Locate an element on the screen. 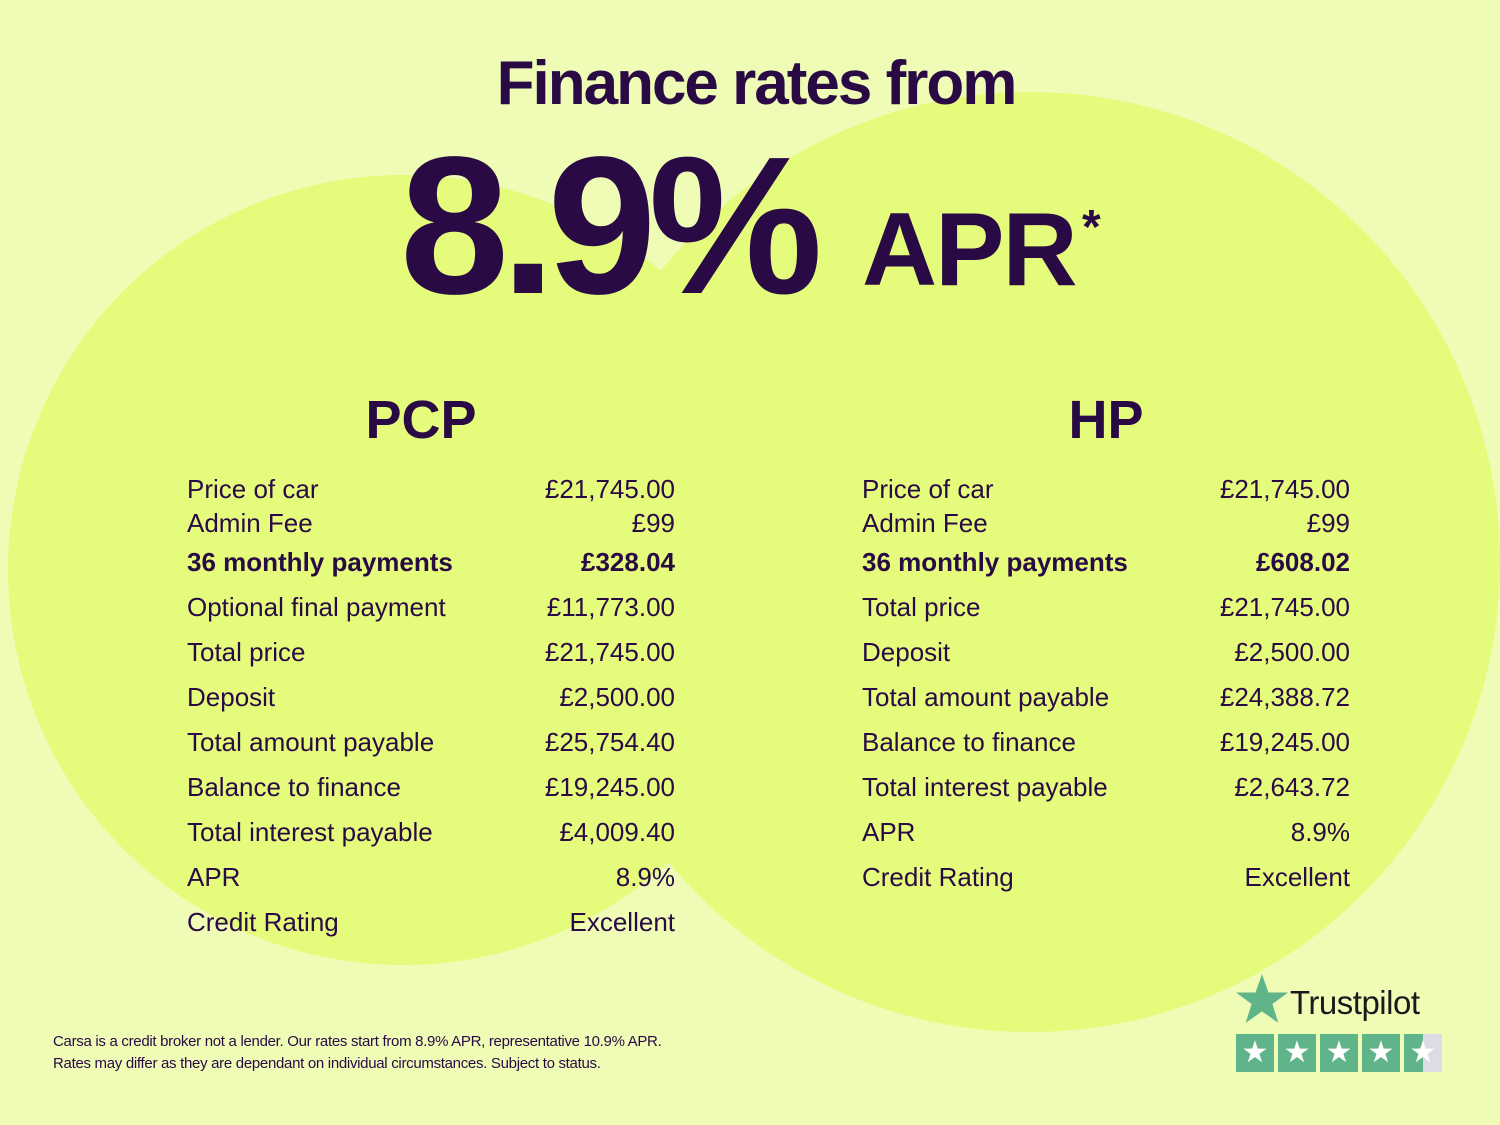  asterisk: * is located at coordinates (1091, 227).